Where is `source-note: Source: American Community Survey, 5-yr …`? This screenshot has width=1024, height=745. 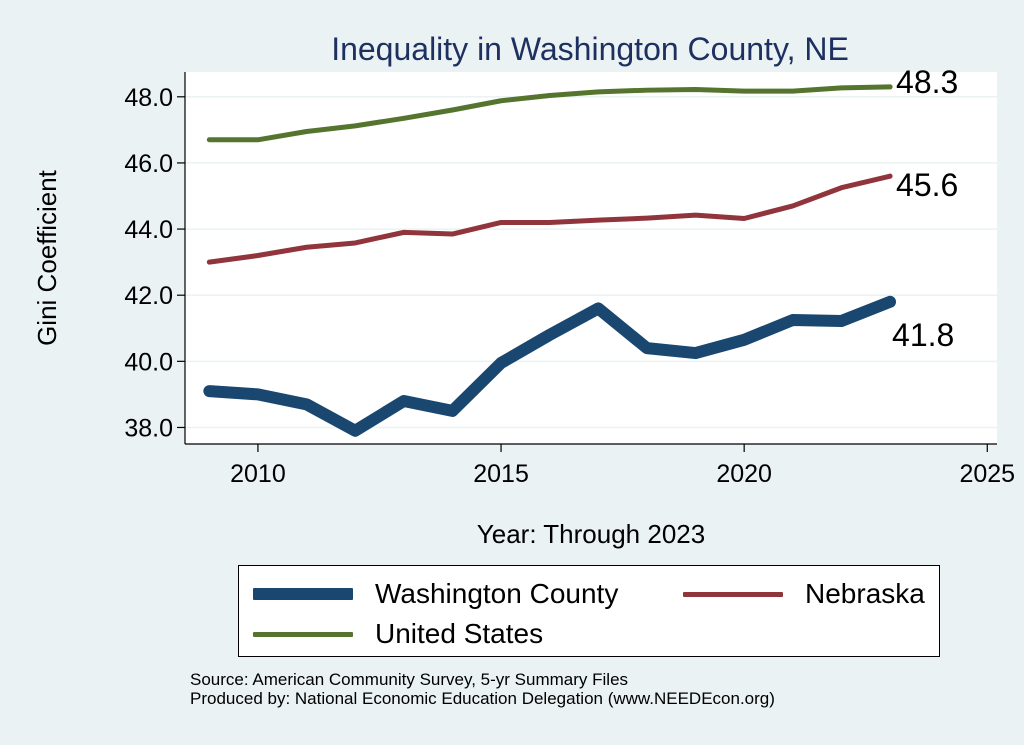
source-note: Source: American Community Survey, 5-yr … is located at coordinates (482, 689).